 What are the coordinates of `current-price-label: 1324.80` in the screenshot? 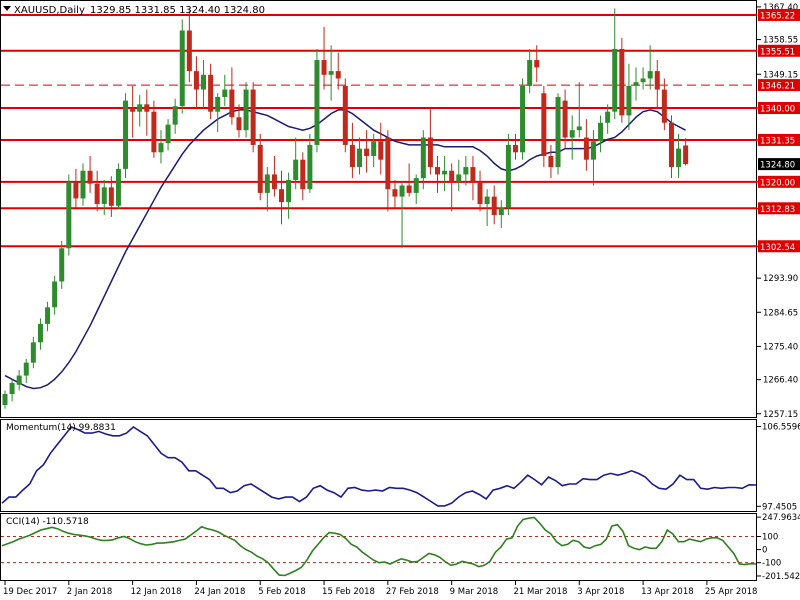 It's located at (777, 166).